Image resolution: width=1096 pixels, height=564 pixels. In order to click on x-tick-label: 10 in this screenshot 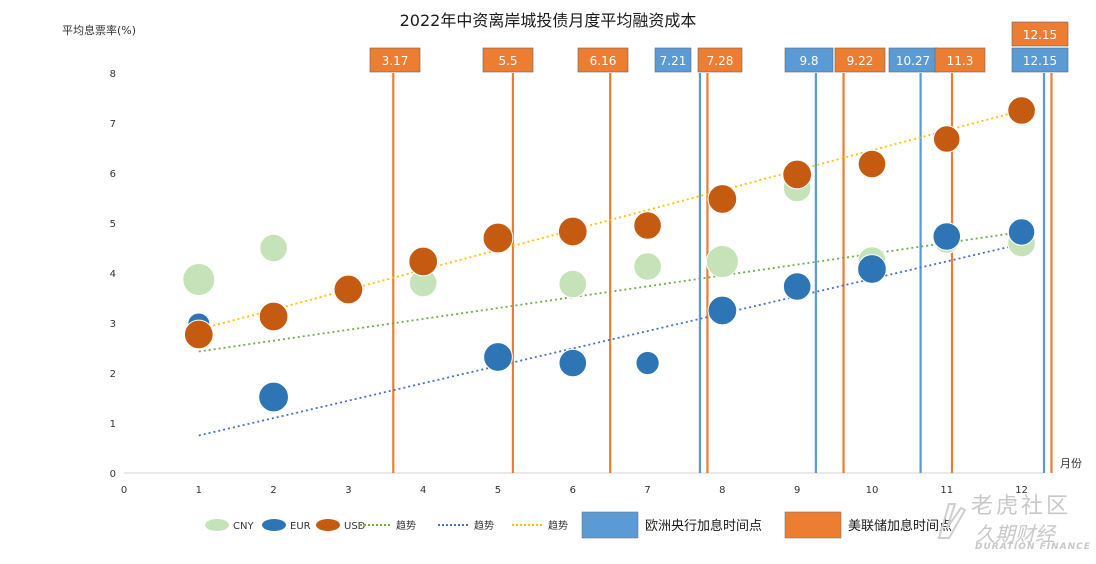, I will do `click(872, 490)`.